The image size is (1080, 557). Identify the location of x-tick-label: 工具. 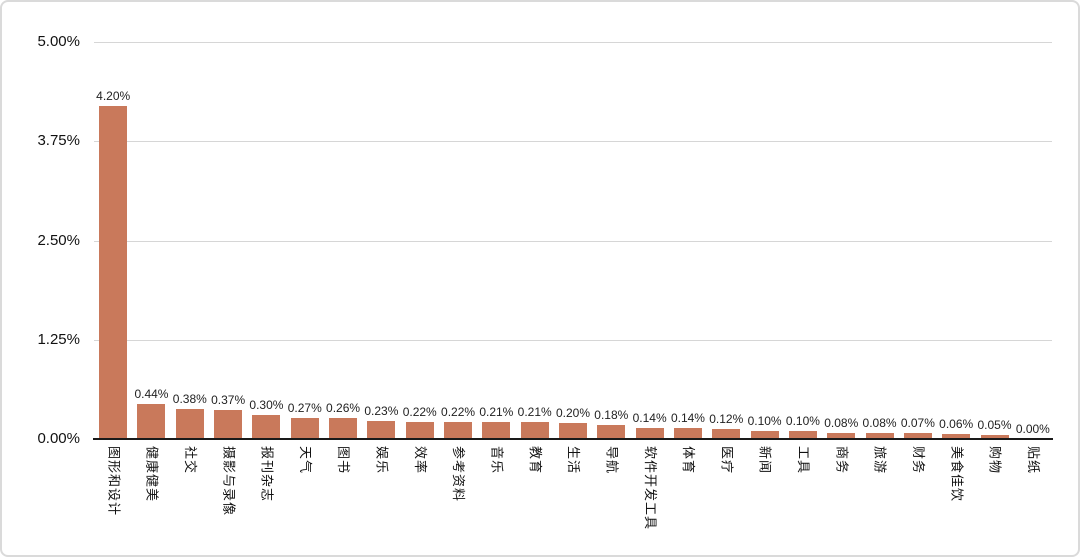
(804, 460).